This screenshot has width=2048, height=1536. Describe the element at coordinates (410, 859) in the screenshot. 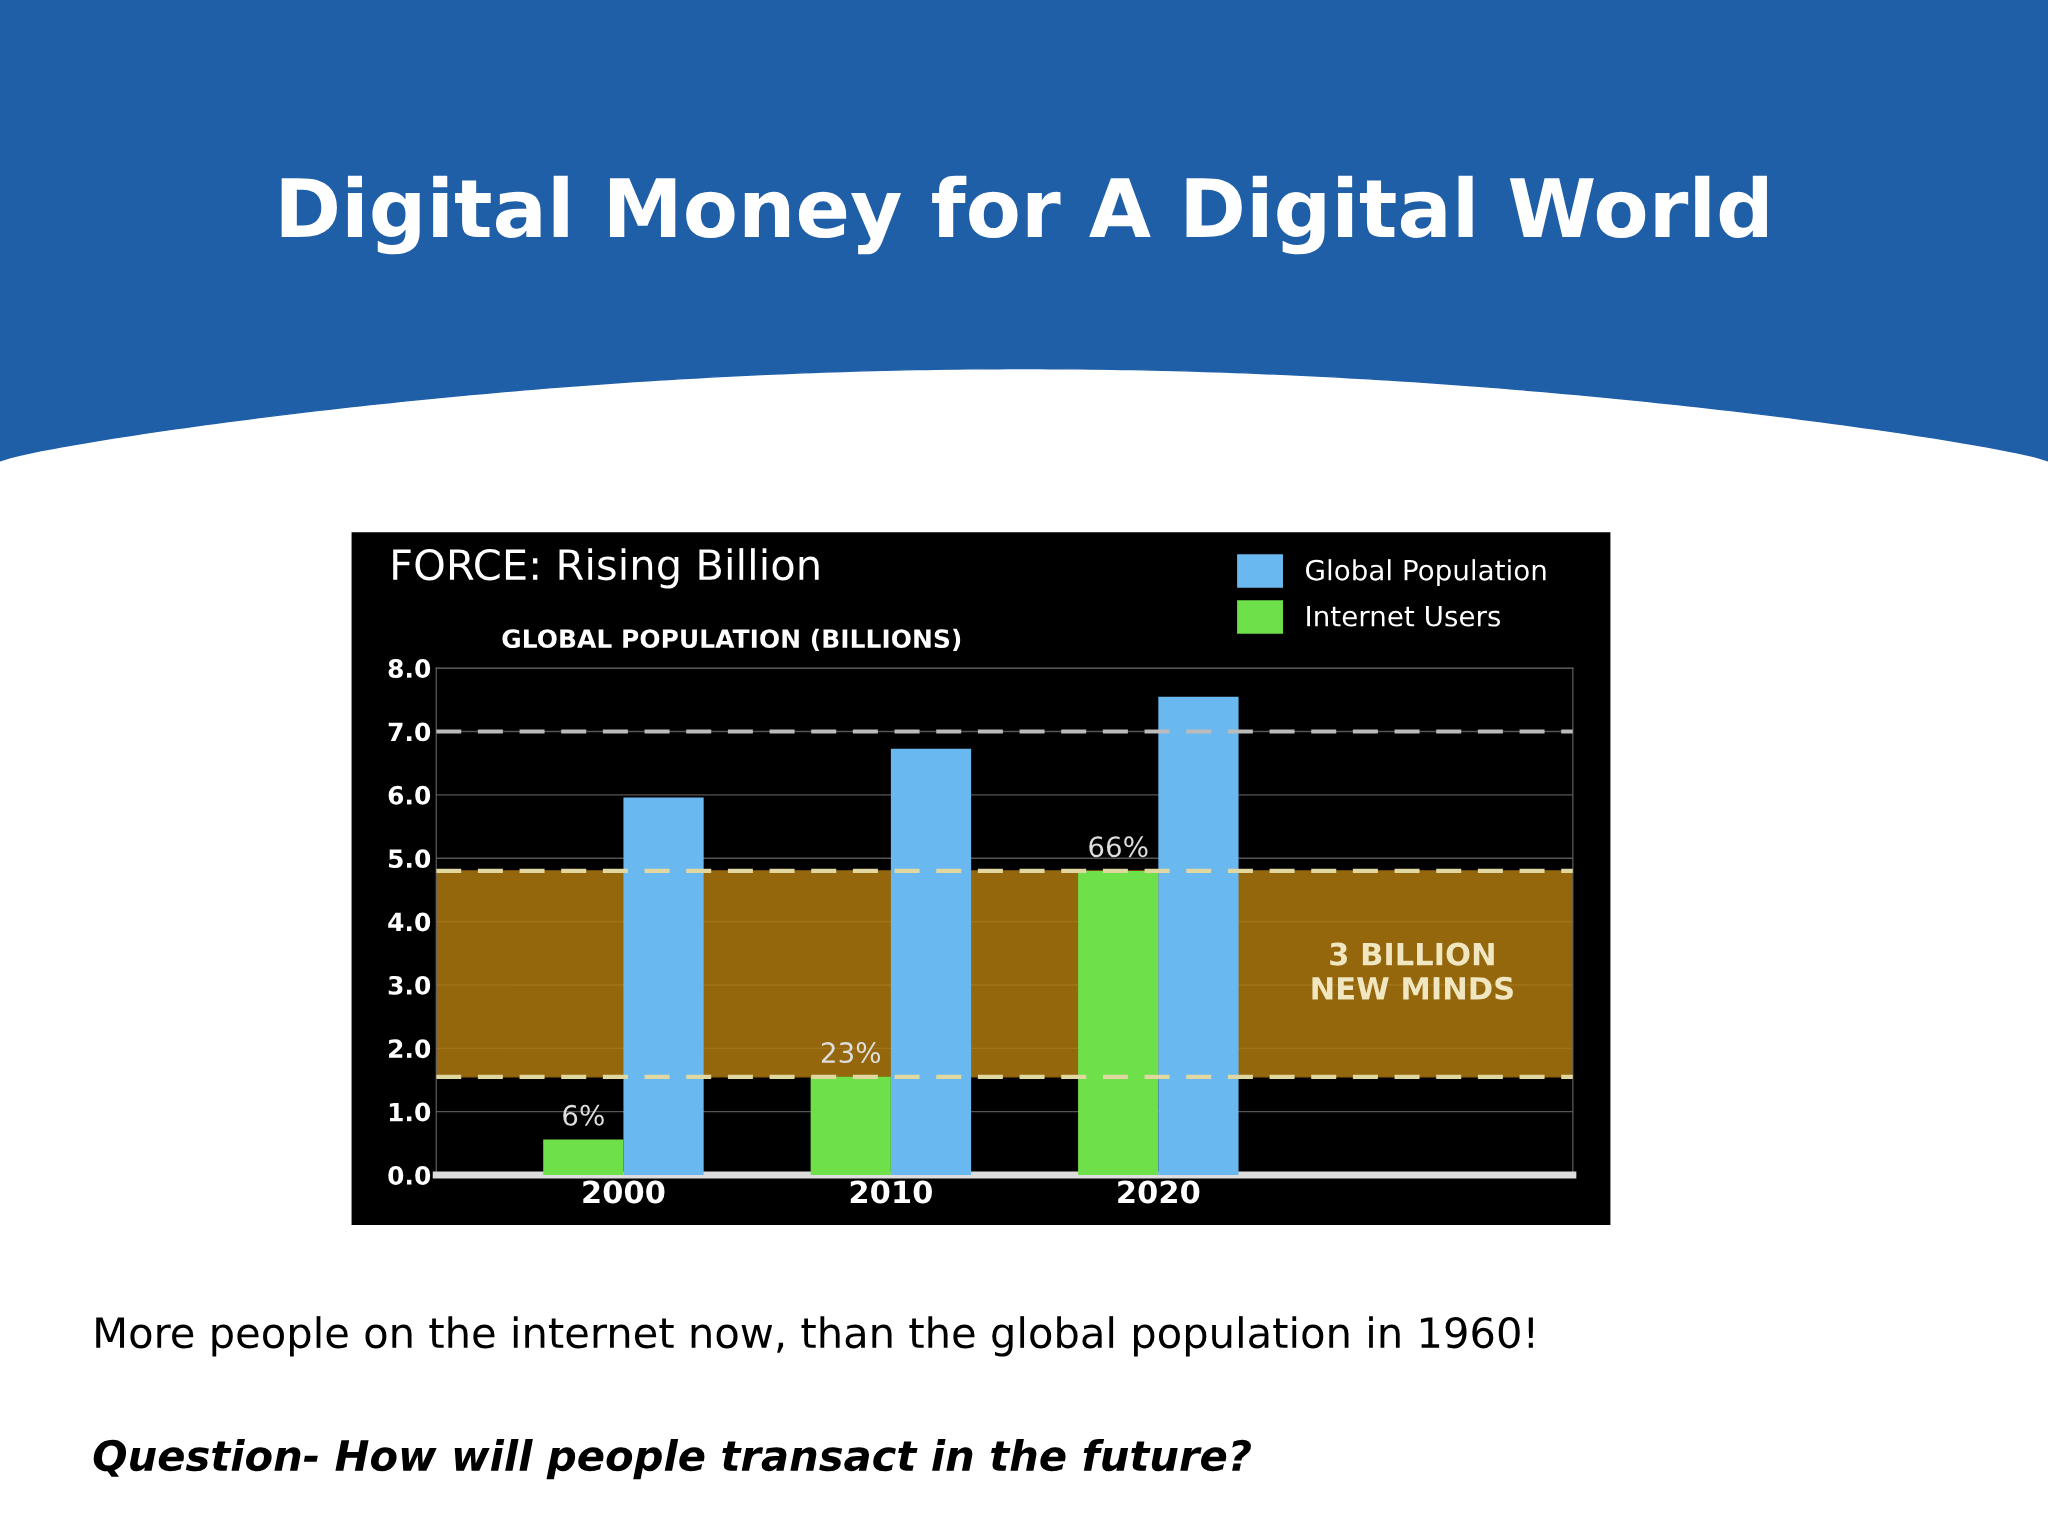

I see `y-tick-label: 5.0` at that location.